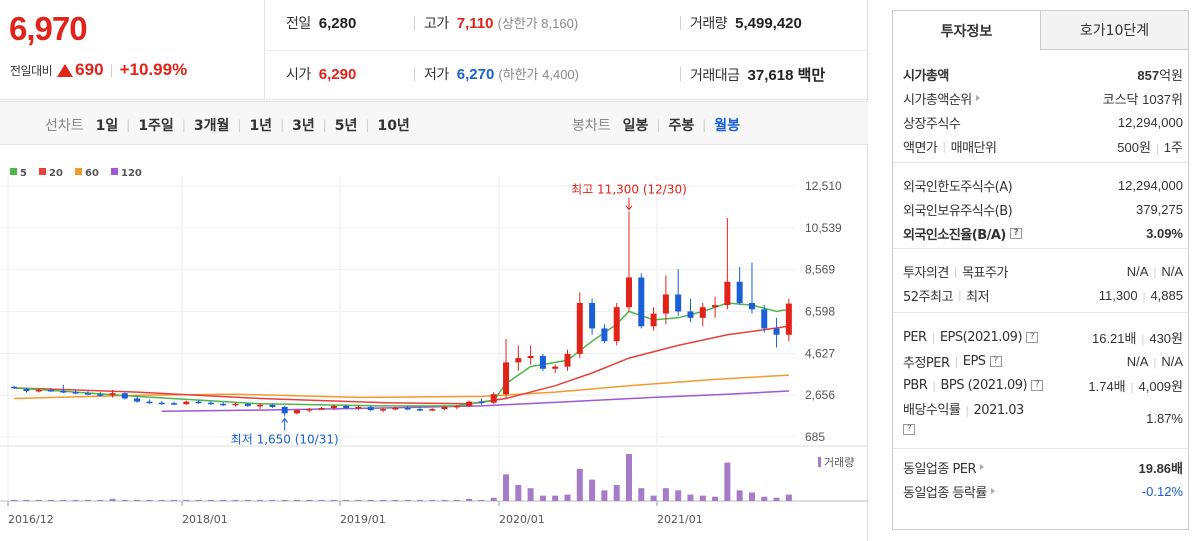 Image resolution: width=1195 pixels, height=541 pixels. I want to click on period-1d: 1일, so click(107, 126).